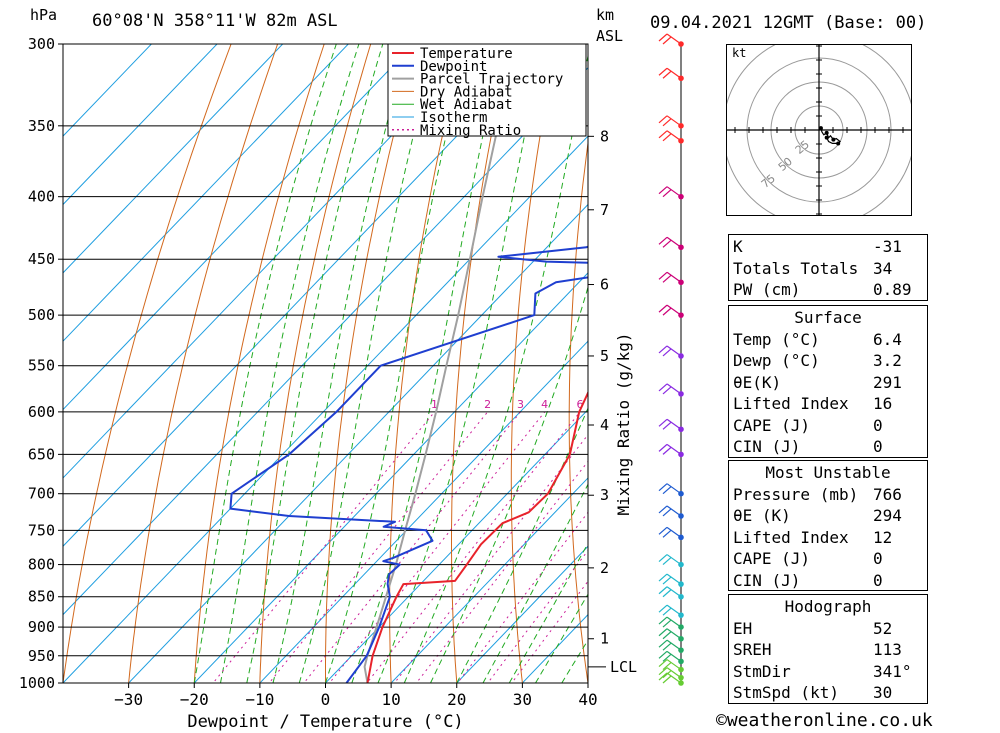 Image resolution: width=1000 pixels, height=733 pixels. I want to click on surface-row: CIN (J) 0, so click(828, 446).